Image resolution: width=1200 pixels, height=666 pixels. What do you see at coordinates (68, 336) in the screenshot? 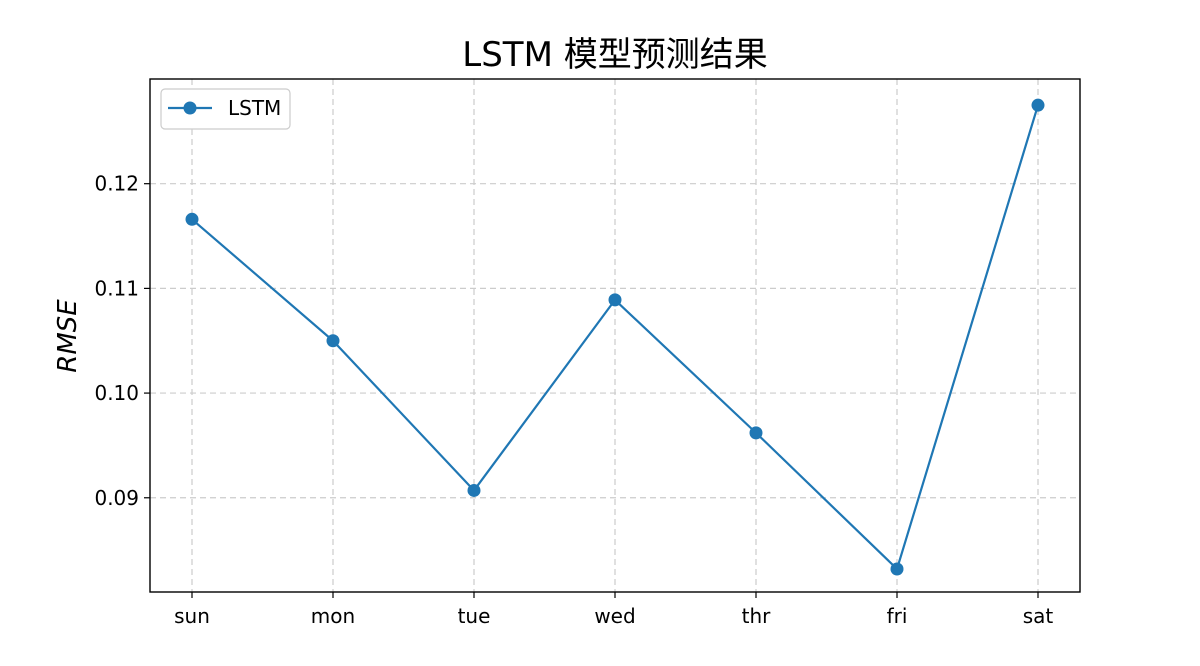
I see `y-axis-label: RMSE` at bounding box center [68, 336].